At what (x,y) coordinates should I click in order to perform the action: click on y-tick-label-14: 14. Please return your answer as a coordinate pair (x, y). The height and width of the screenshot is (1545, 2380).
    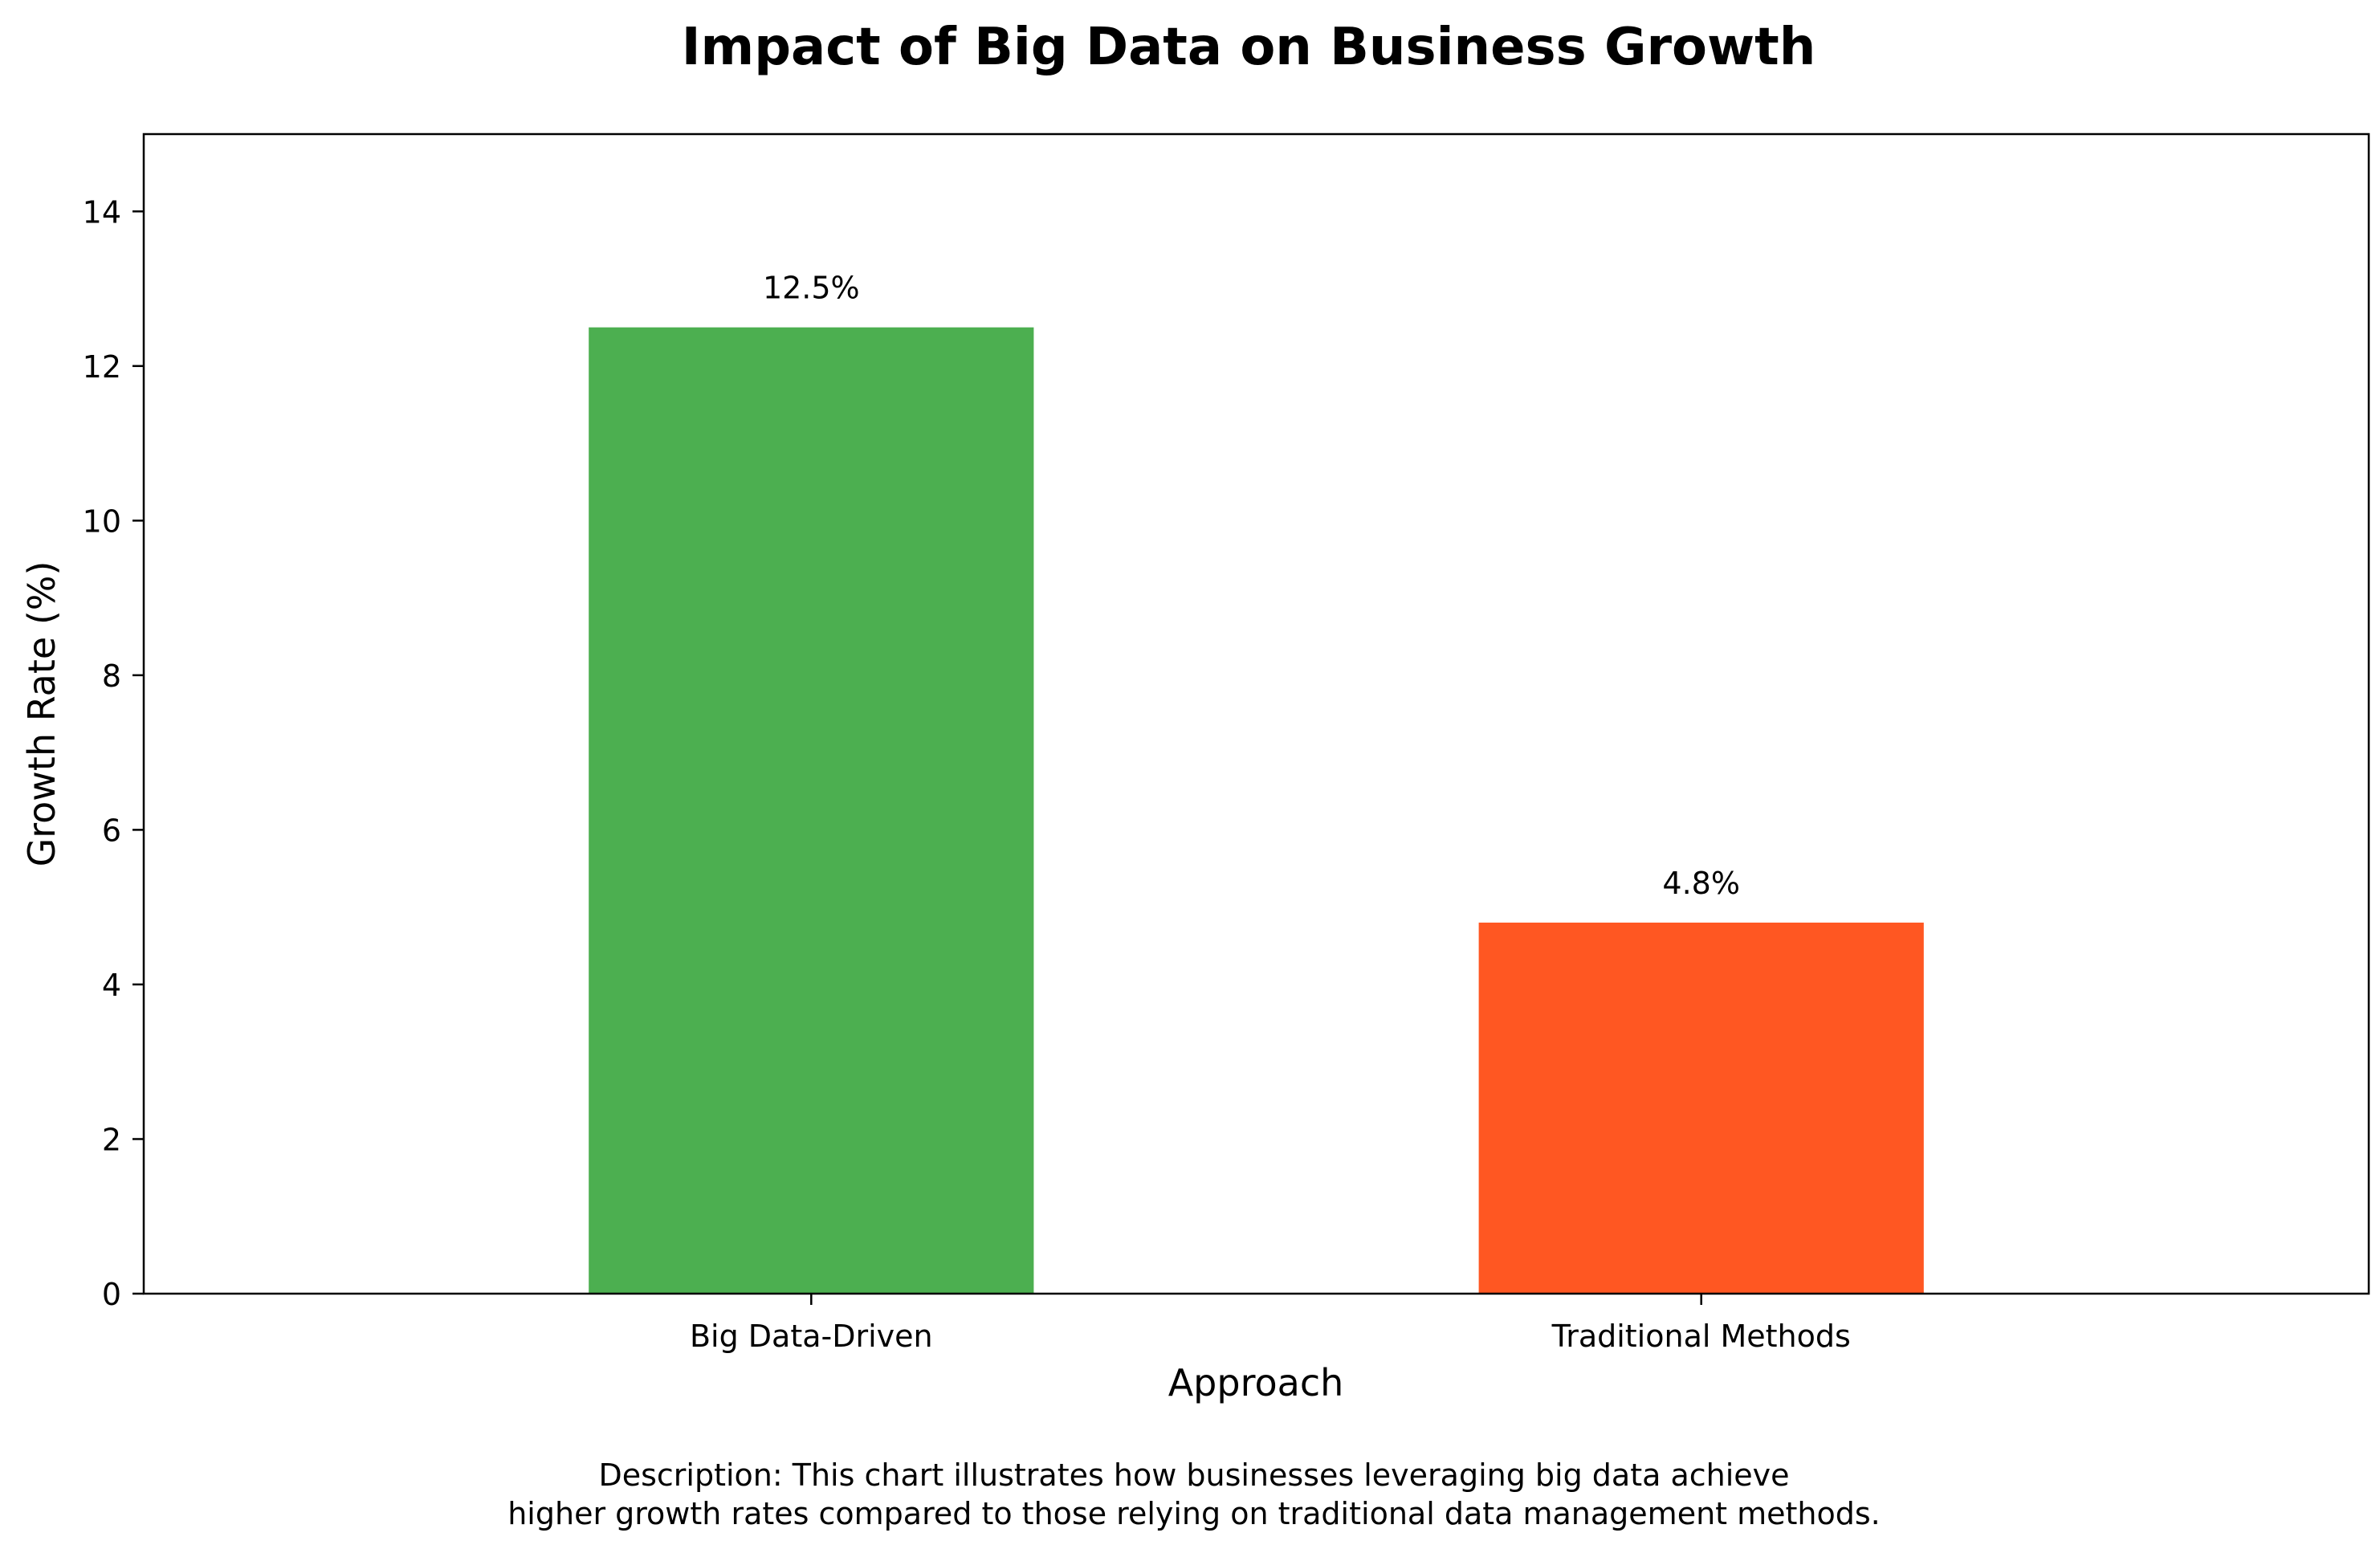
    Looking at the image, I should click on (102, 212).